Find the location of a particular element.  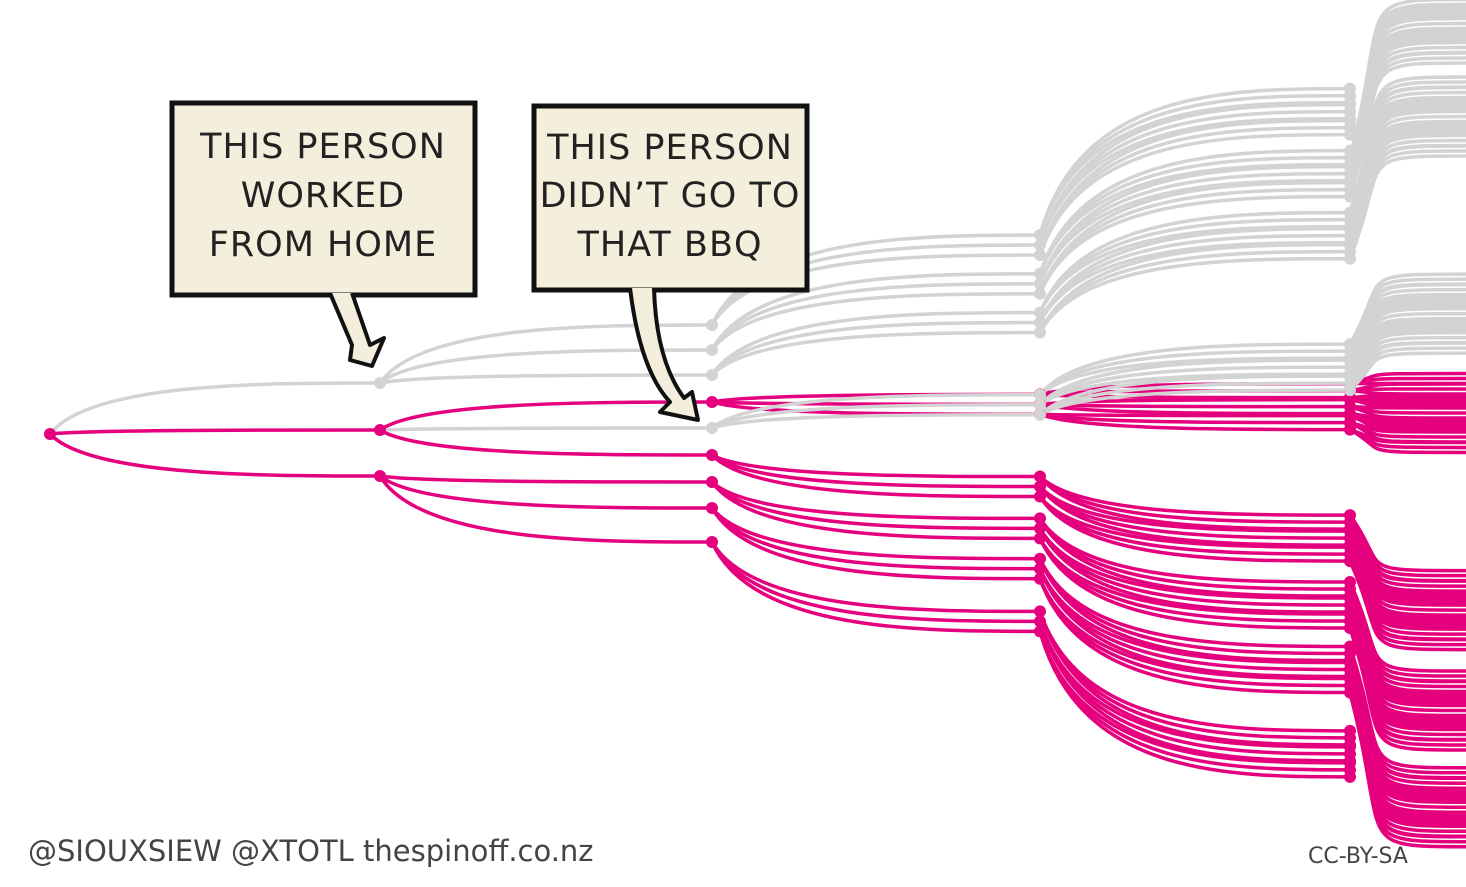

callout-worked-from-home: THIS PERSON WORKED FROM HOME is located at coordinates (323, 234).